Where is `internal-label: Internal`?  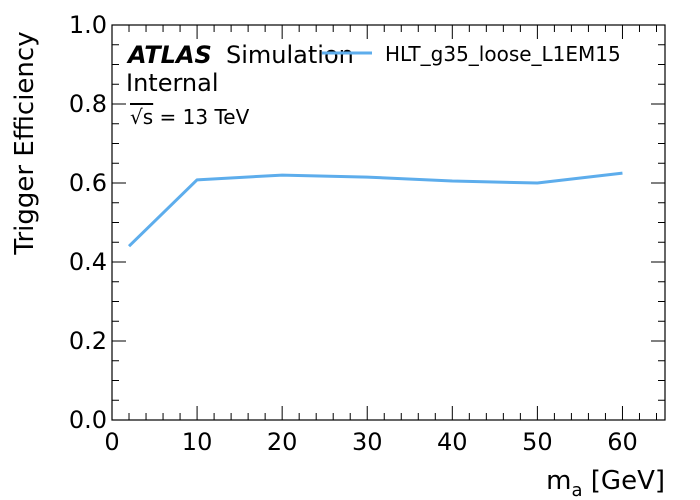
internal-label: Internal is located at coordinates (172, 83).